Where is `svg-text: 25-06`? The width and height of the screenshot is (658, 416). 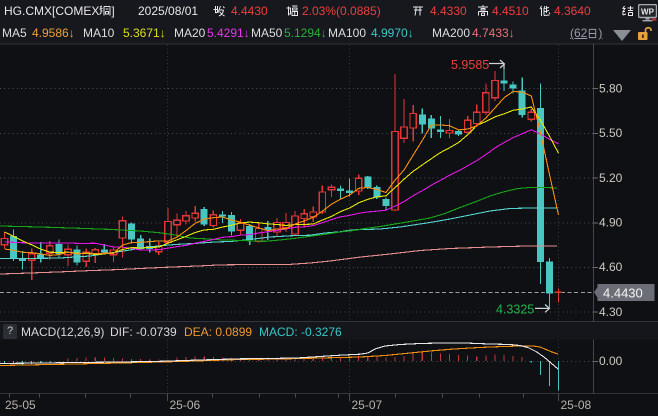 svg-text: 25-06 is located at coordinates (185, 405).